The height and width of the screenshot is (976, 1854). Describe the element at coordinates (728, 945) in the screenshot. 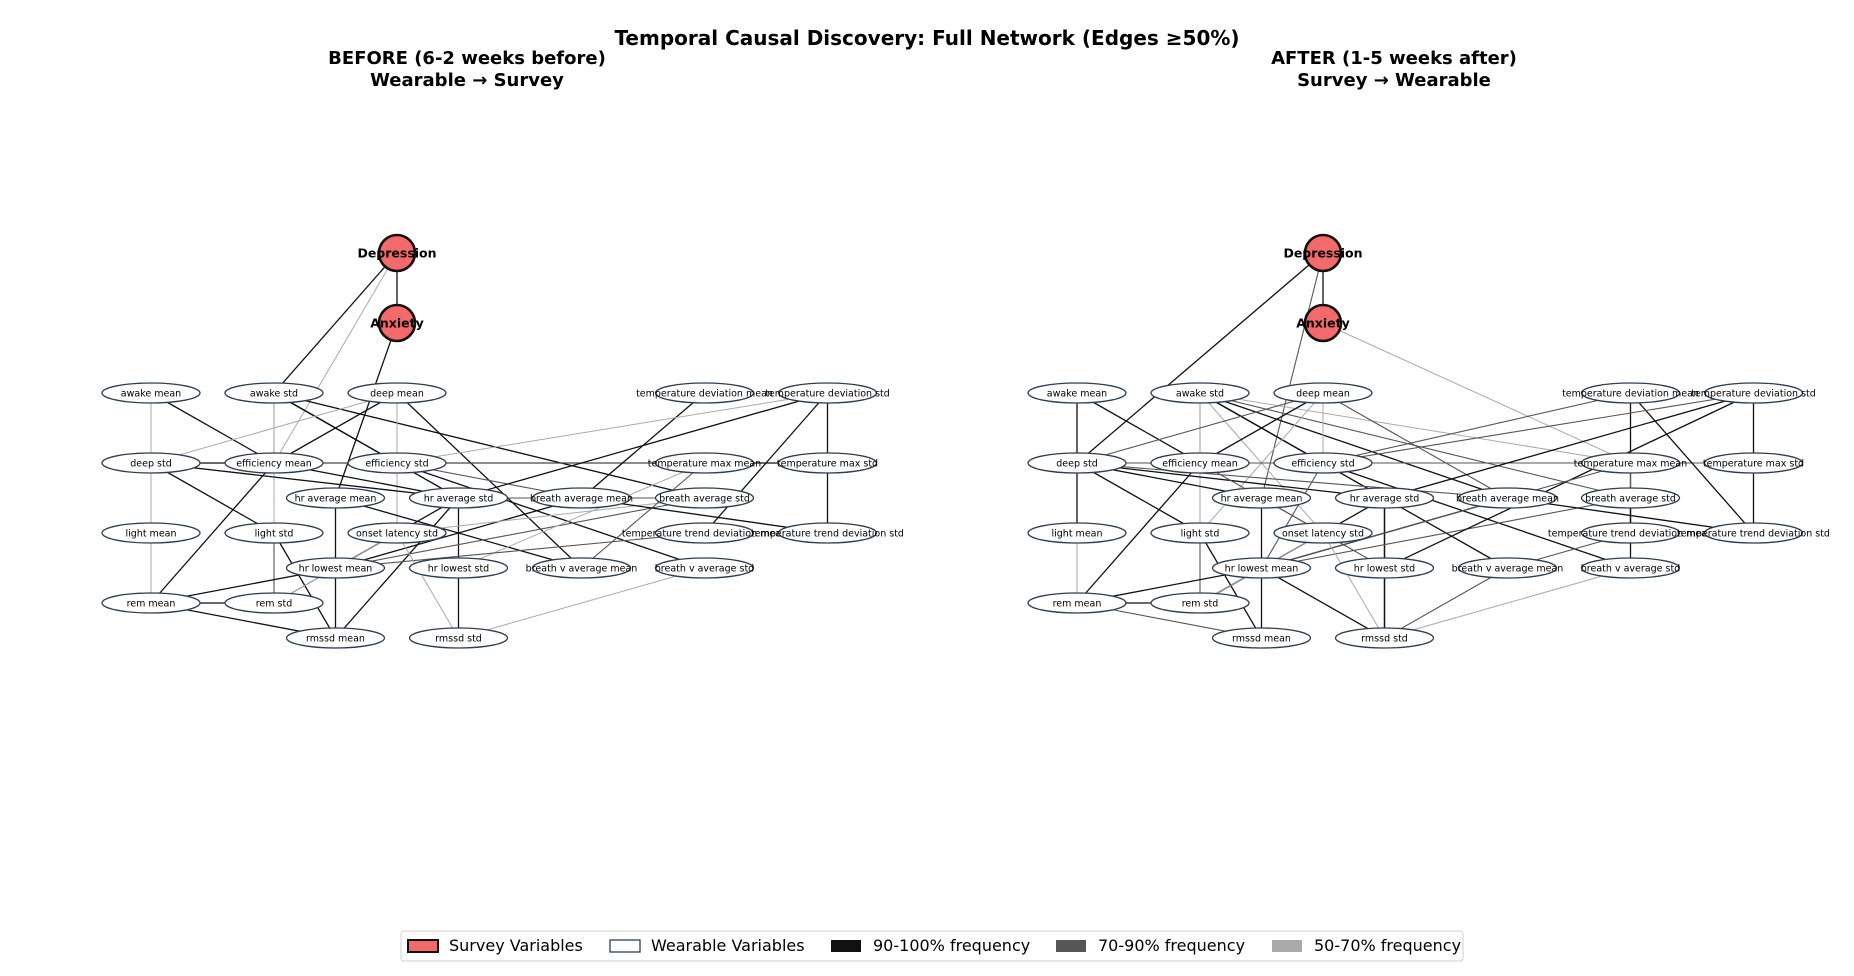

I see `legend-wearable-label: Wearable Variables` at that location.